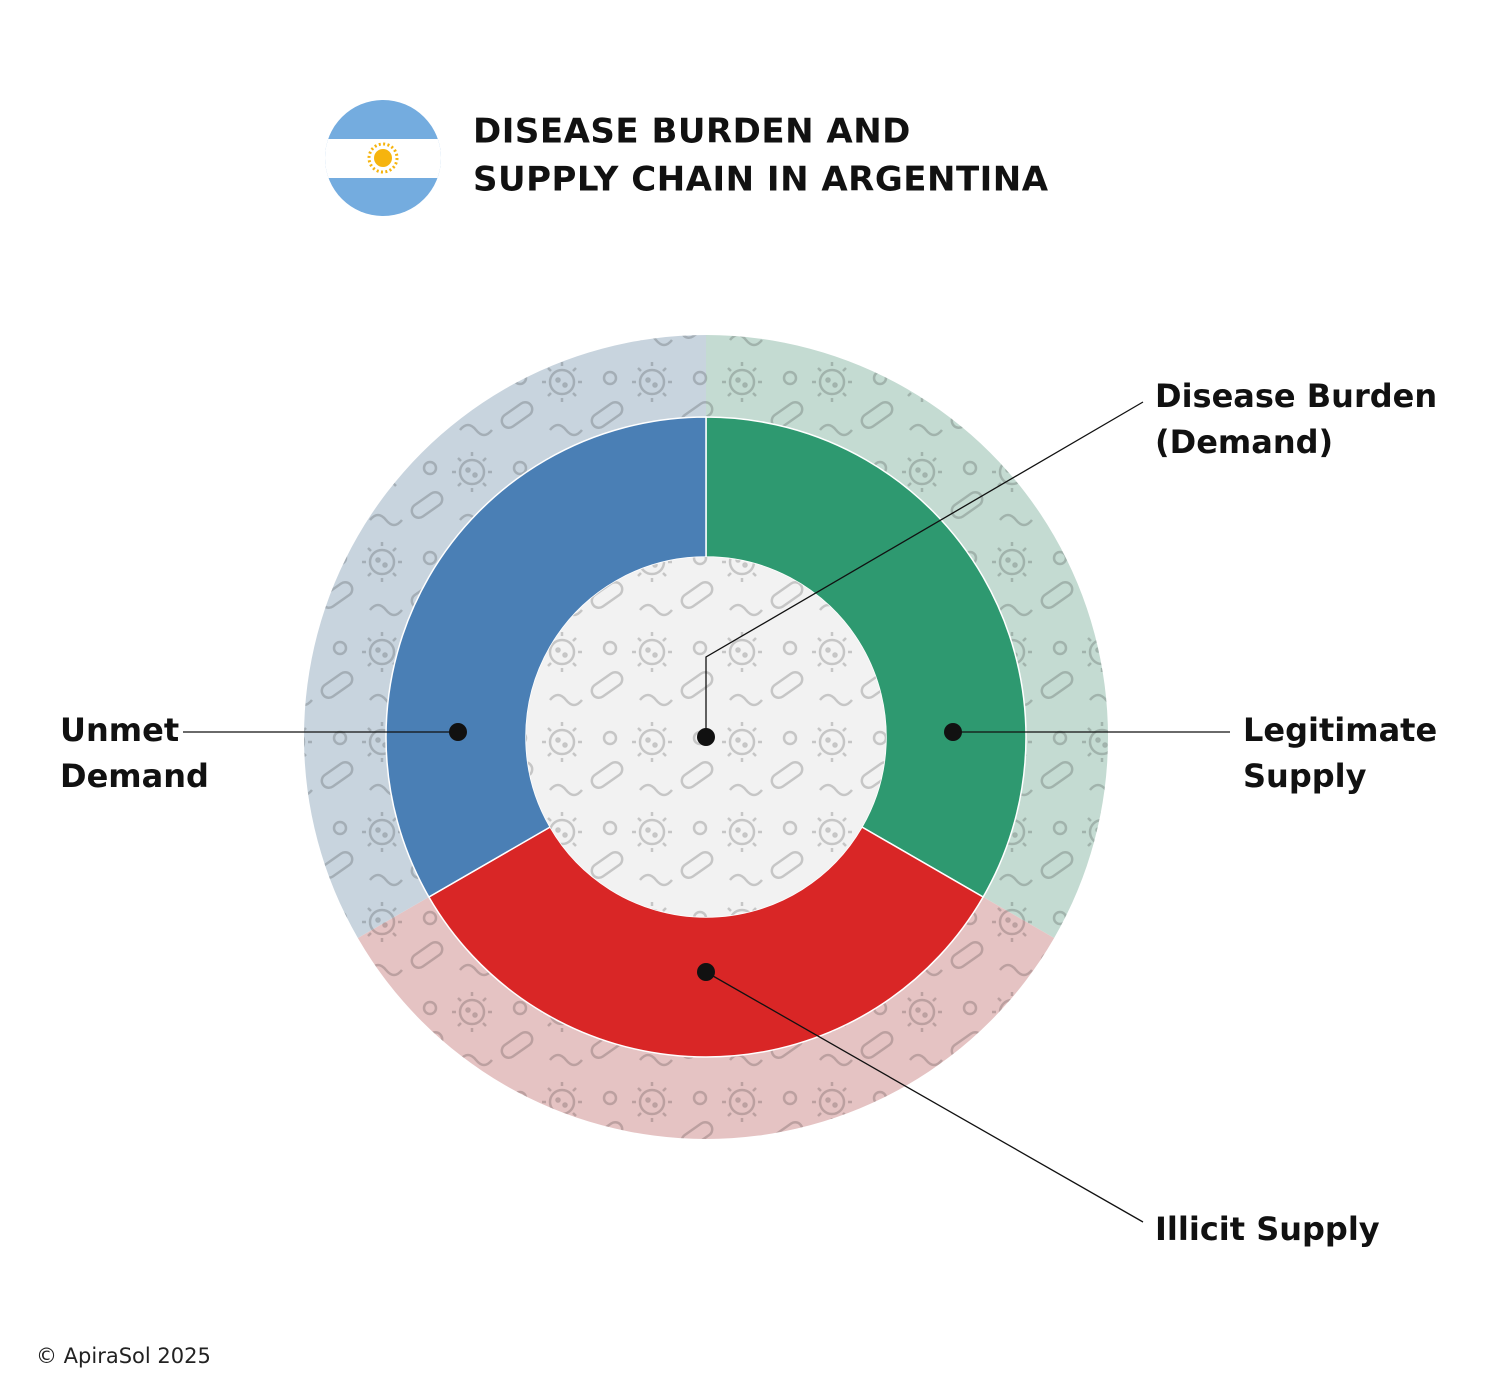 This screenshot has height=1395, width=1494. I want to click on flag, so click(383, 158).